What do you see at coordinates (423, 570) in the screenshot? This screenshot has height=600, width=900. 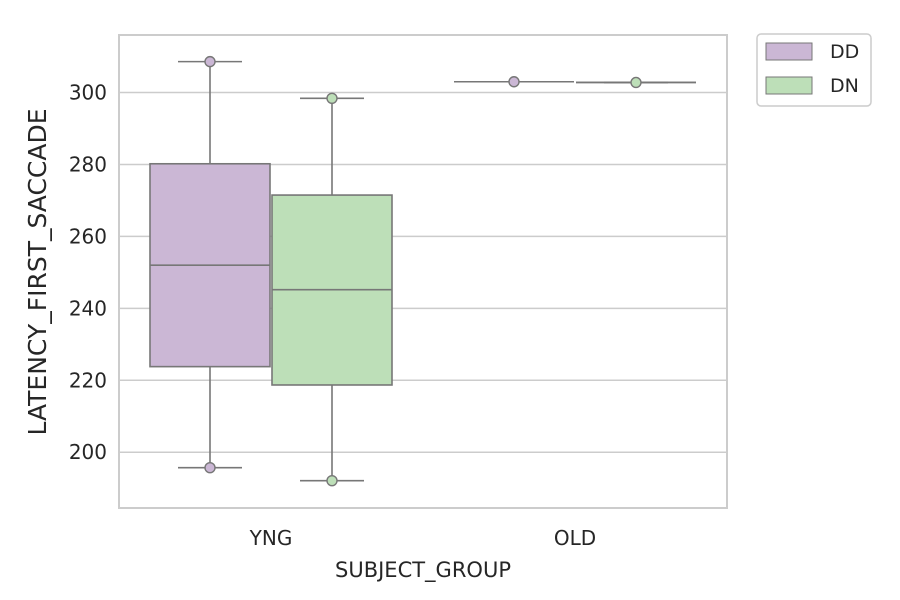 I see `x-axis-label: SUBJECT_GROUP` at bounding box center [423, 570].